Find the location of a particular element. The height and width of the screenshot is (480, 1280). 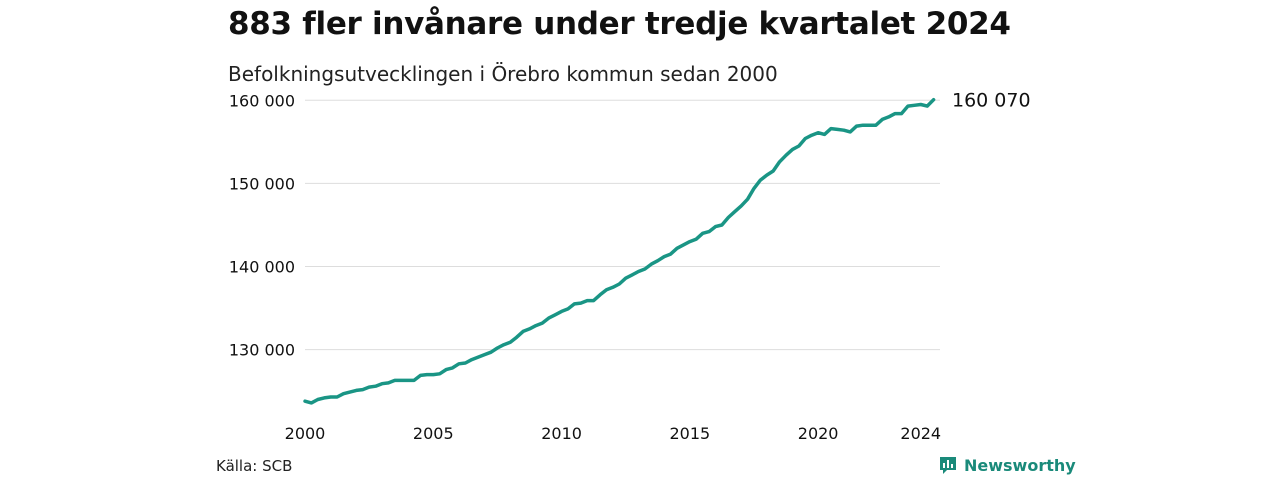

x-tick-label: 2005 is located at coordinates (433, 433).